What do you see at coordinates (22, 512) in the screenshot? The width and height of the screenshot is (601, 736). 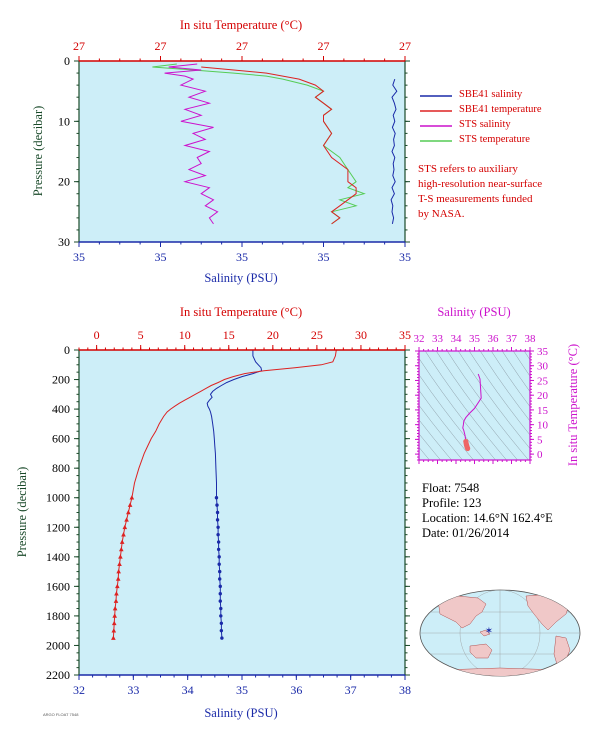 I see `main-panel-ylabel: Pressure (decibar)` at bounding box center [22, 512].